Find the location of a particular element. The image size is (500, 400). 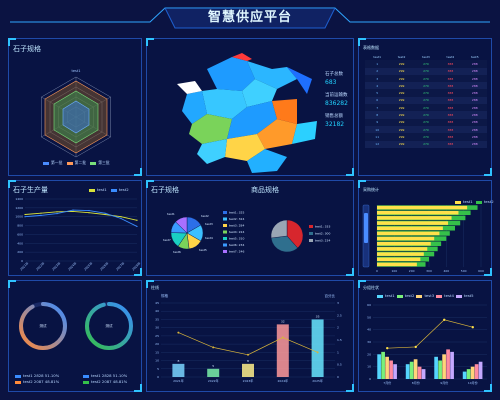

line-legend-item: test2 is located at coordinates (119, 189).